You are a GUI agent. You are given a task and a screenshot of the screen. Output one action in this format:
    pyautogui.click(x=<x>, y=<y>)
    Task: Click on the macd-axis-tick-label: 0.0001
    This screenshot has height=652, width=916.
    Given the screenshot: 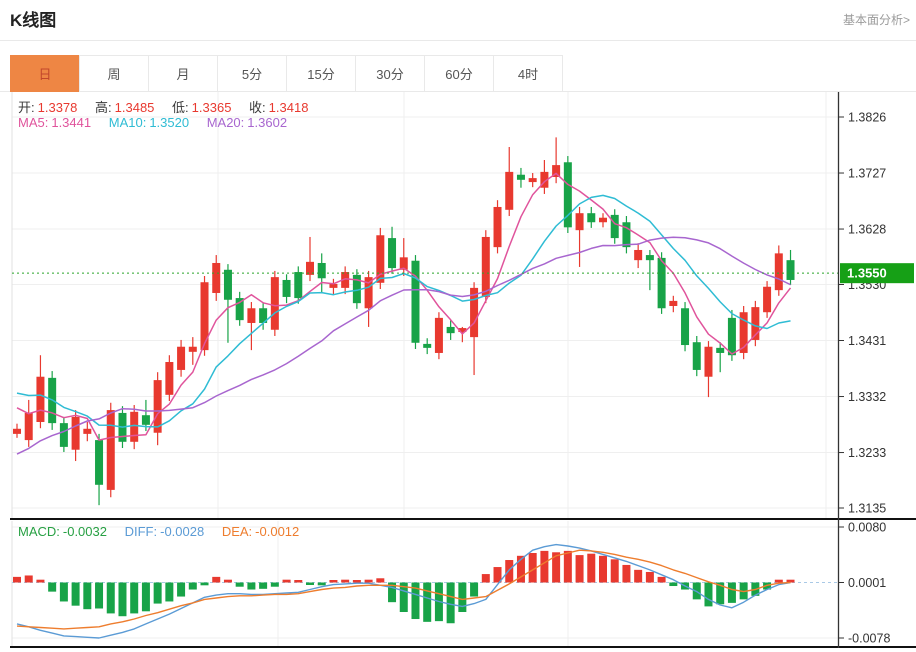 What is the action you would take?
    pyautogui.click(x=867, y=583)
    